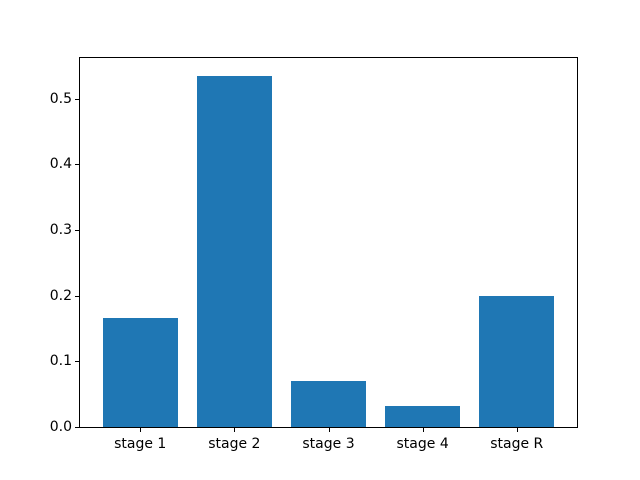 The width and height of the screenshot is (640, 480). What do you see at coordinates (60, 164) in the screenshot?
I see `y-axis-tick-label: 0.4` at bounding box center [60, 164].